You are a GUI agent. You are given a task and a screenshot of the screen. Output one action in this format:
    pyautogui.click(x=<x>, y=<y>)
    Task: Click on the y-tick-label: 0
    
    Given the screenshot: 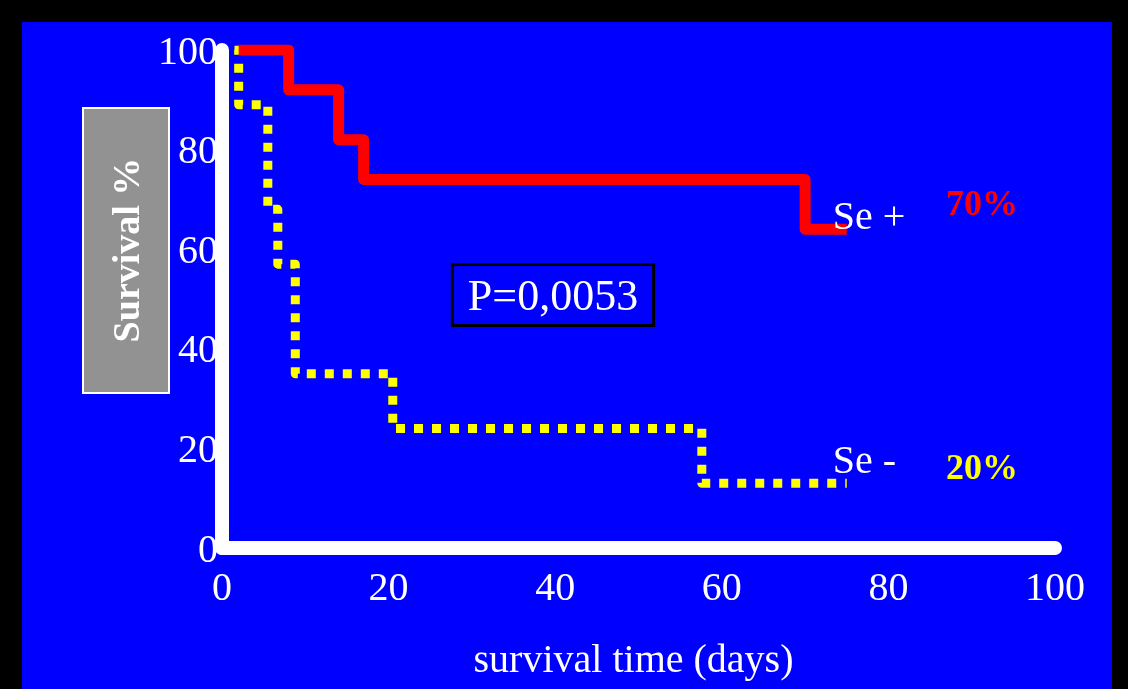 What is the action you would take?
    pyautogui.click(x=208, y=548)
    